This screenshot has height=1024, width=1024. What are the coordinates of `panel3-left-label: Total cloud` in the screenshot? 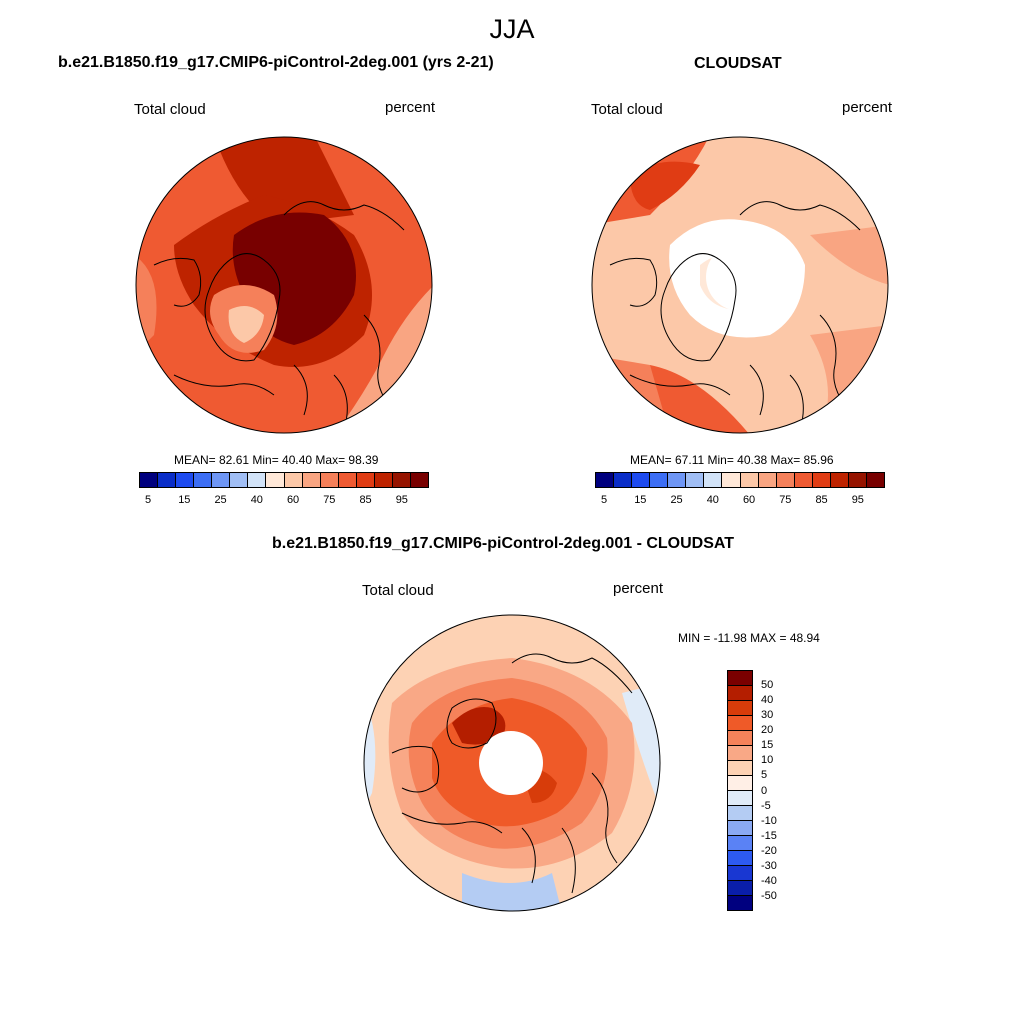 It's located at (398, 590).